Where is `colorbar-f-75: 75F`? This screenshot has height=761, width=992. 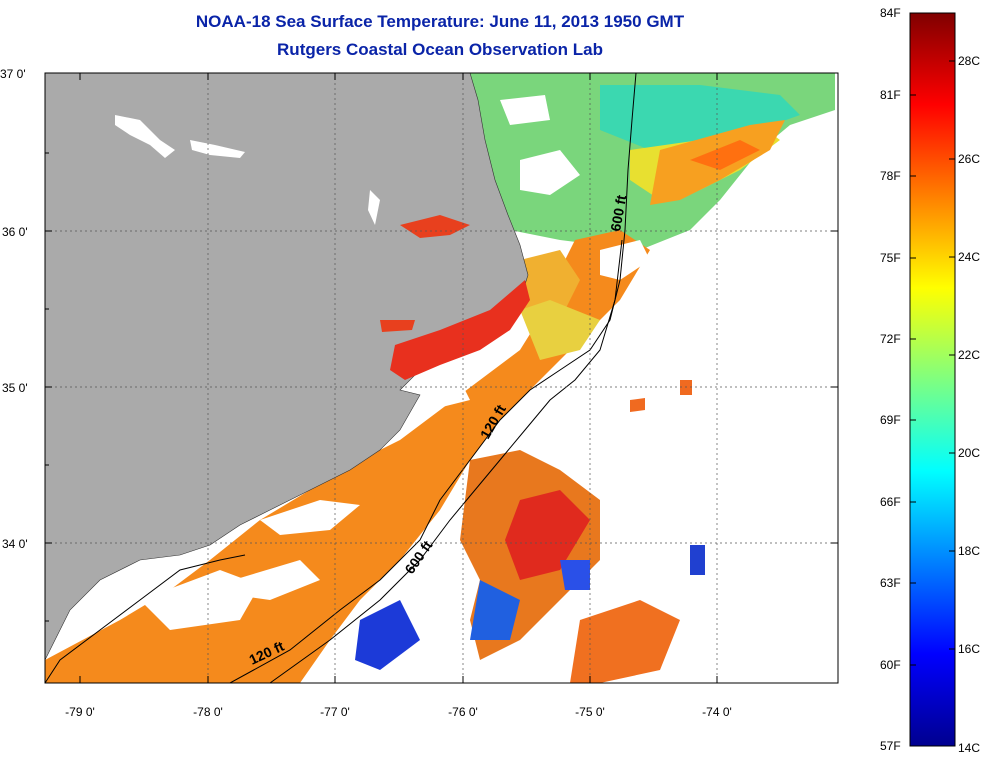
colorbar-f-75: 75F is located at coordinates (890, 258).